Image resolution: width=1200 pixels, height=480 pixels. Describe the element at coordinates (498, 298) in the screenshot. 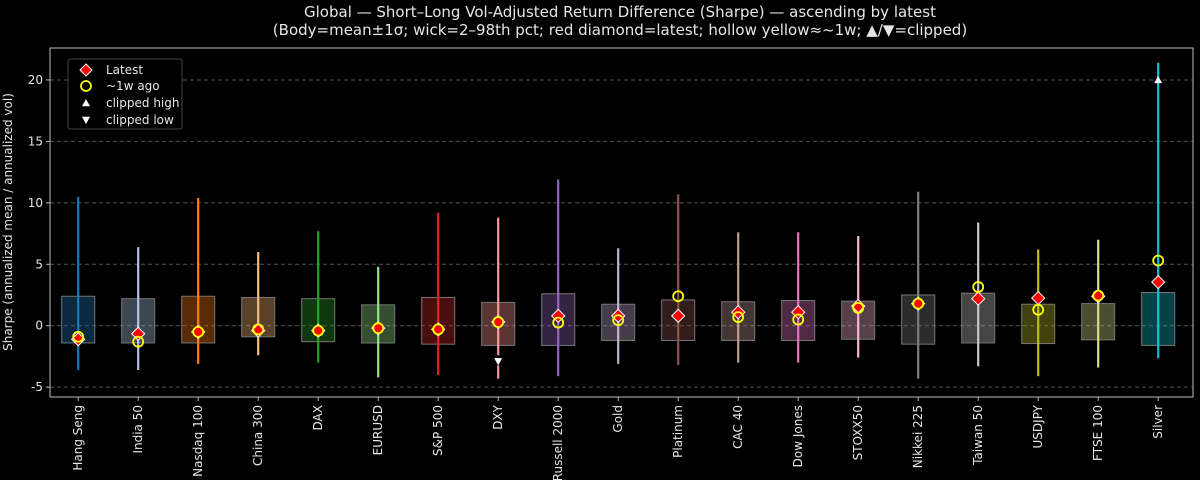

I see `box-dxy` at that location.